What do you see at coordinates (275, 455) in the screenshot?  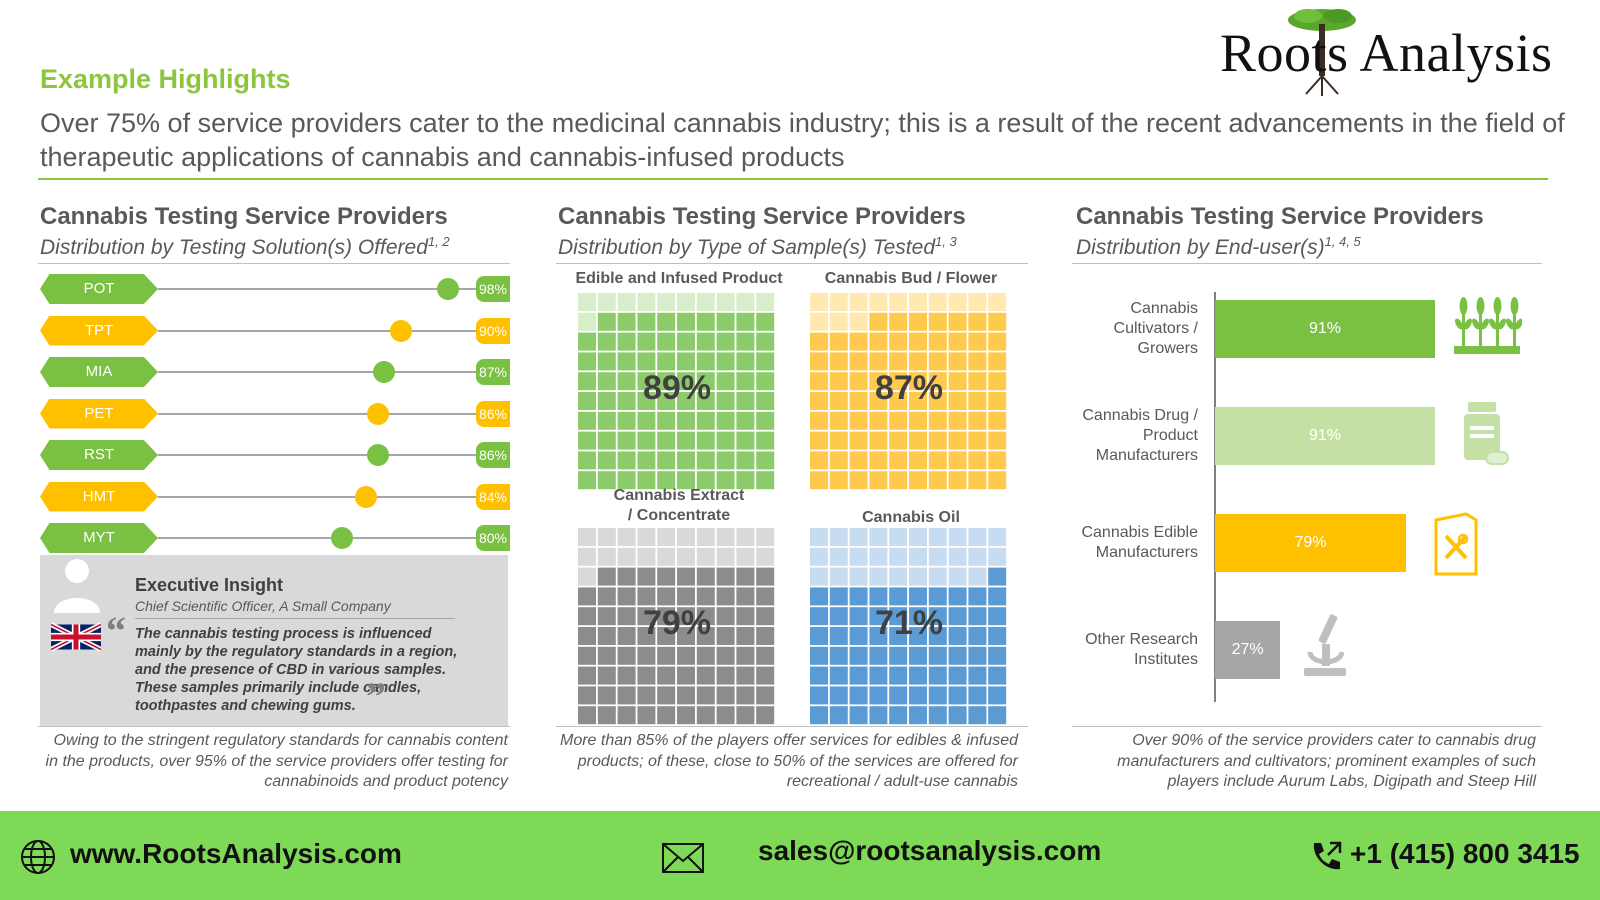 I see `lollipop-row-rst: RST 86%` at bounding box center [275, 455].